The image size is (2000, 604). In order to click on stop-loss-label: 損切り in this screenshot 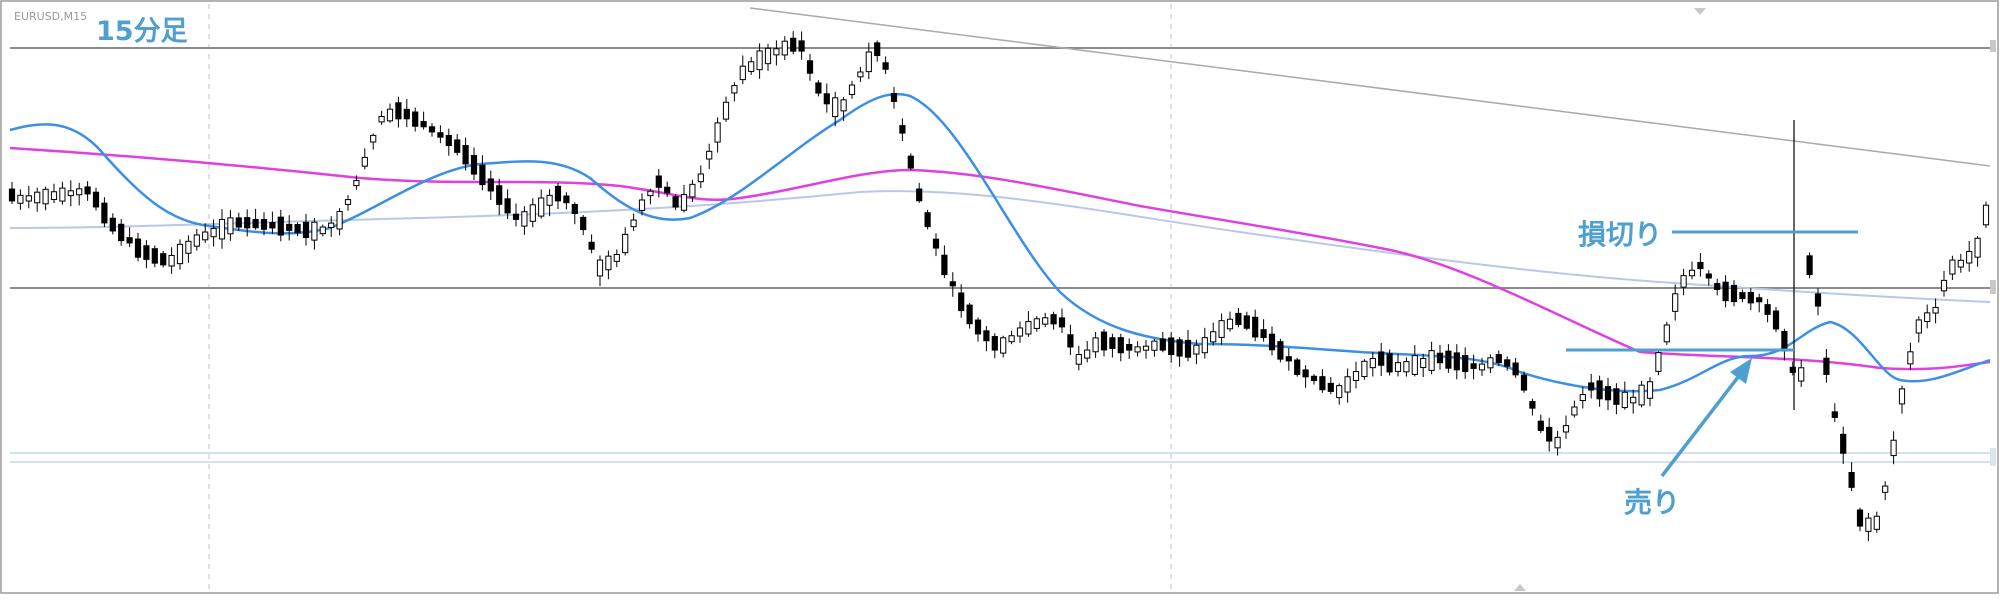, I will do `click(1620, 234)`.